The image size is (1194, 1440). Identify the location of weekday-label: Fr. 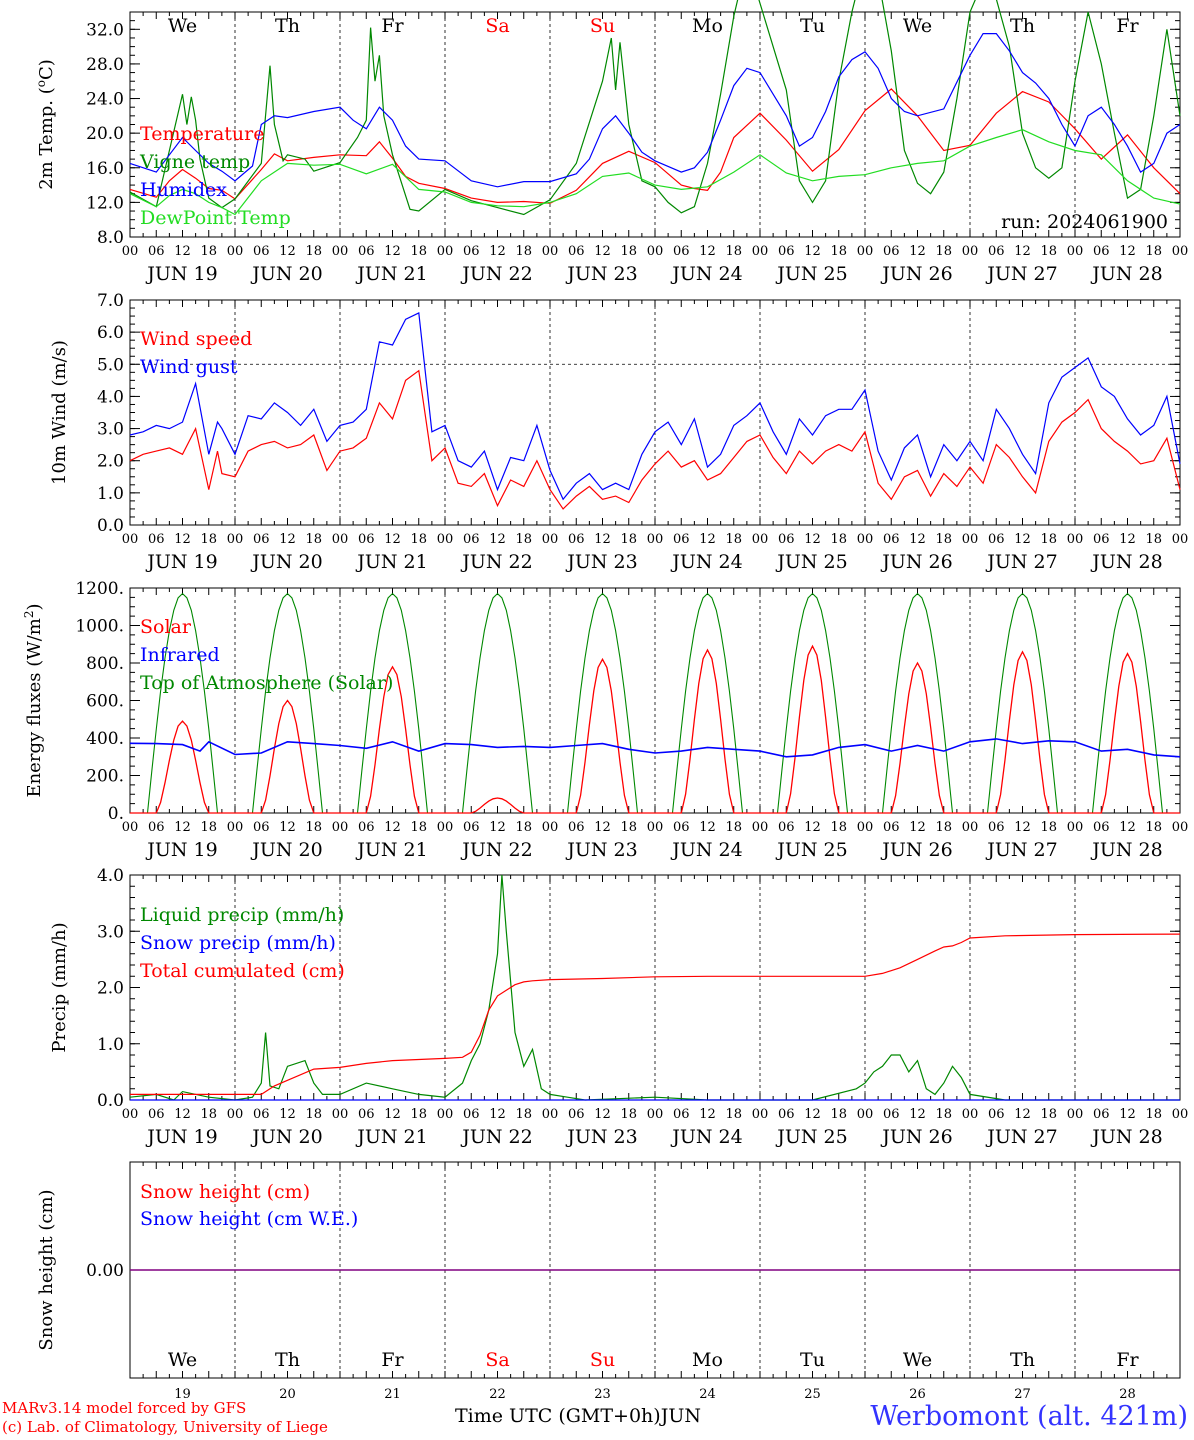
(392, 1360).